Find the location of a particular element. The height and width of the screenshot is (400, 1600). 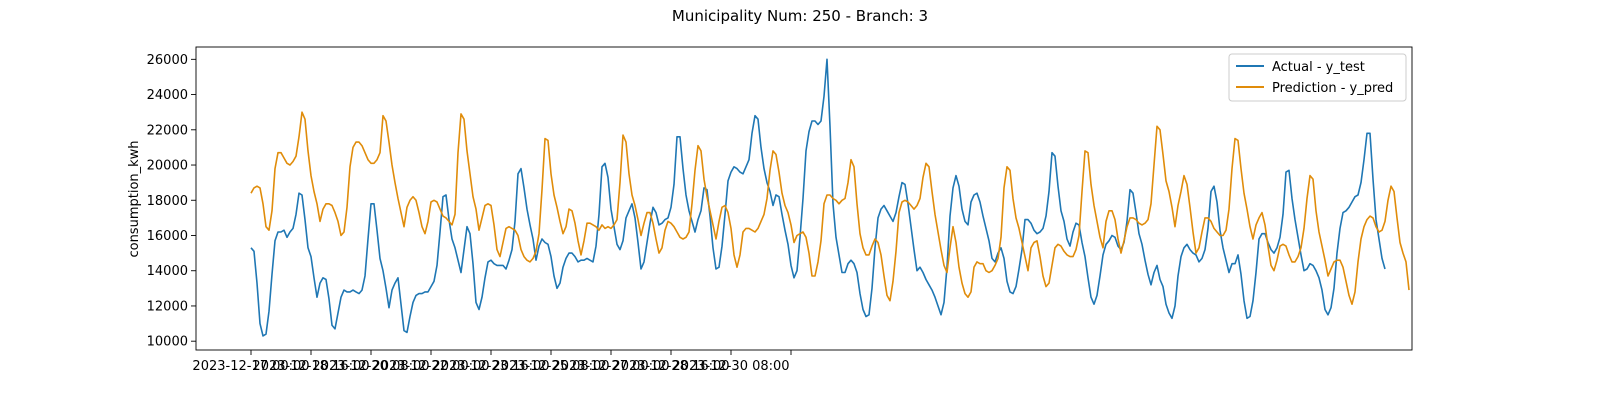

y-tick-label: 20000 is located at coordinates (167, 166).